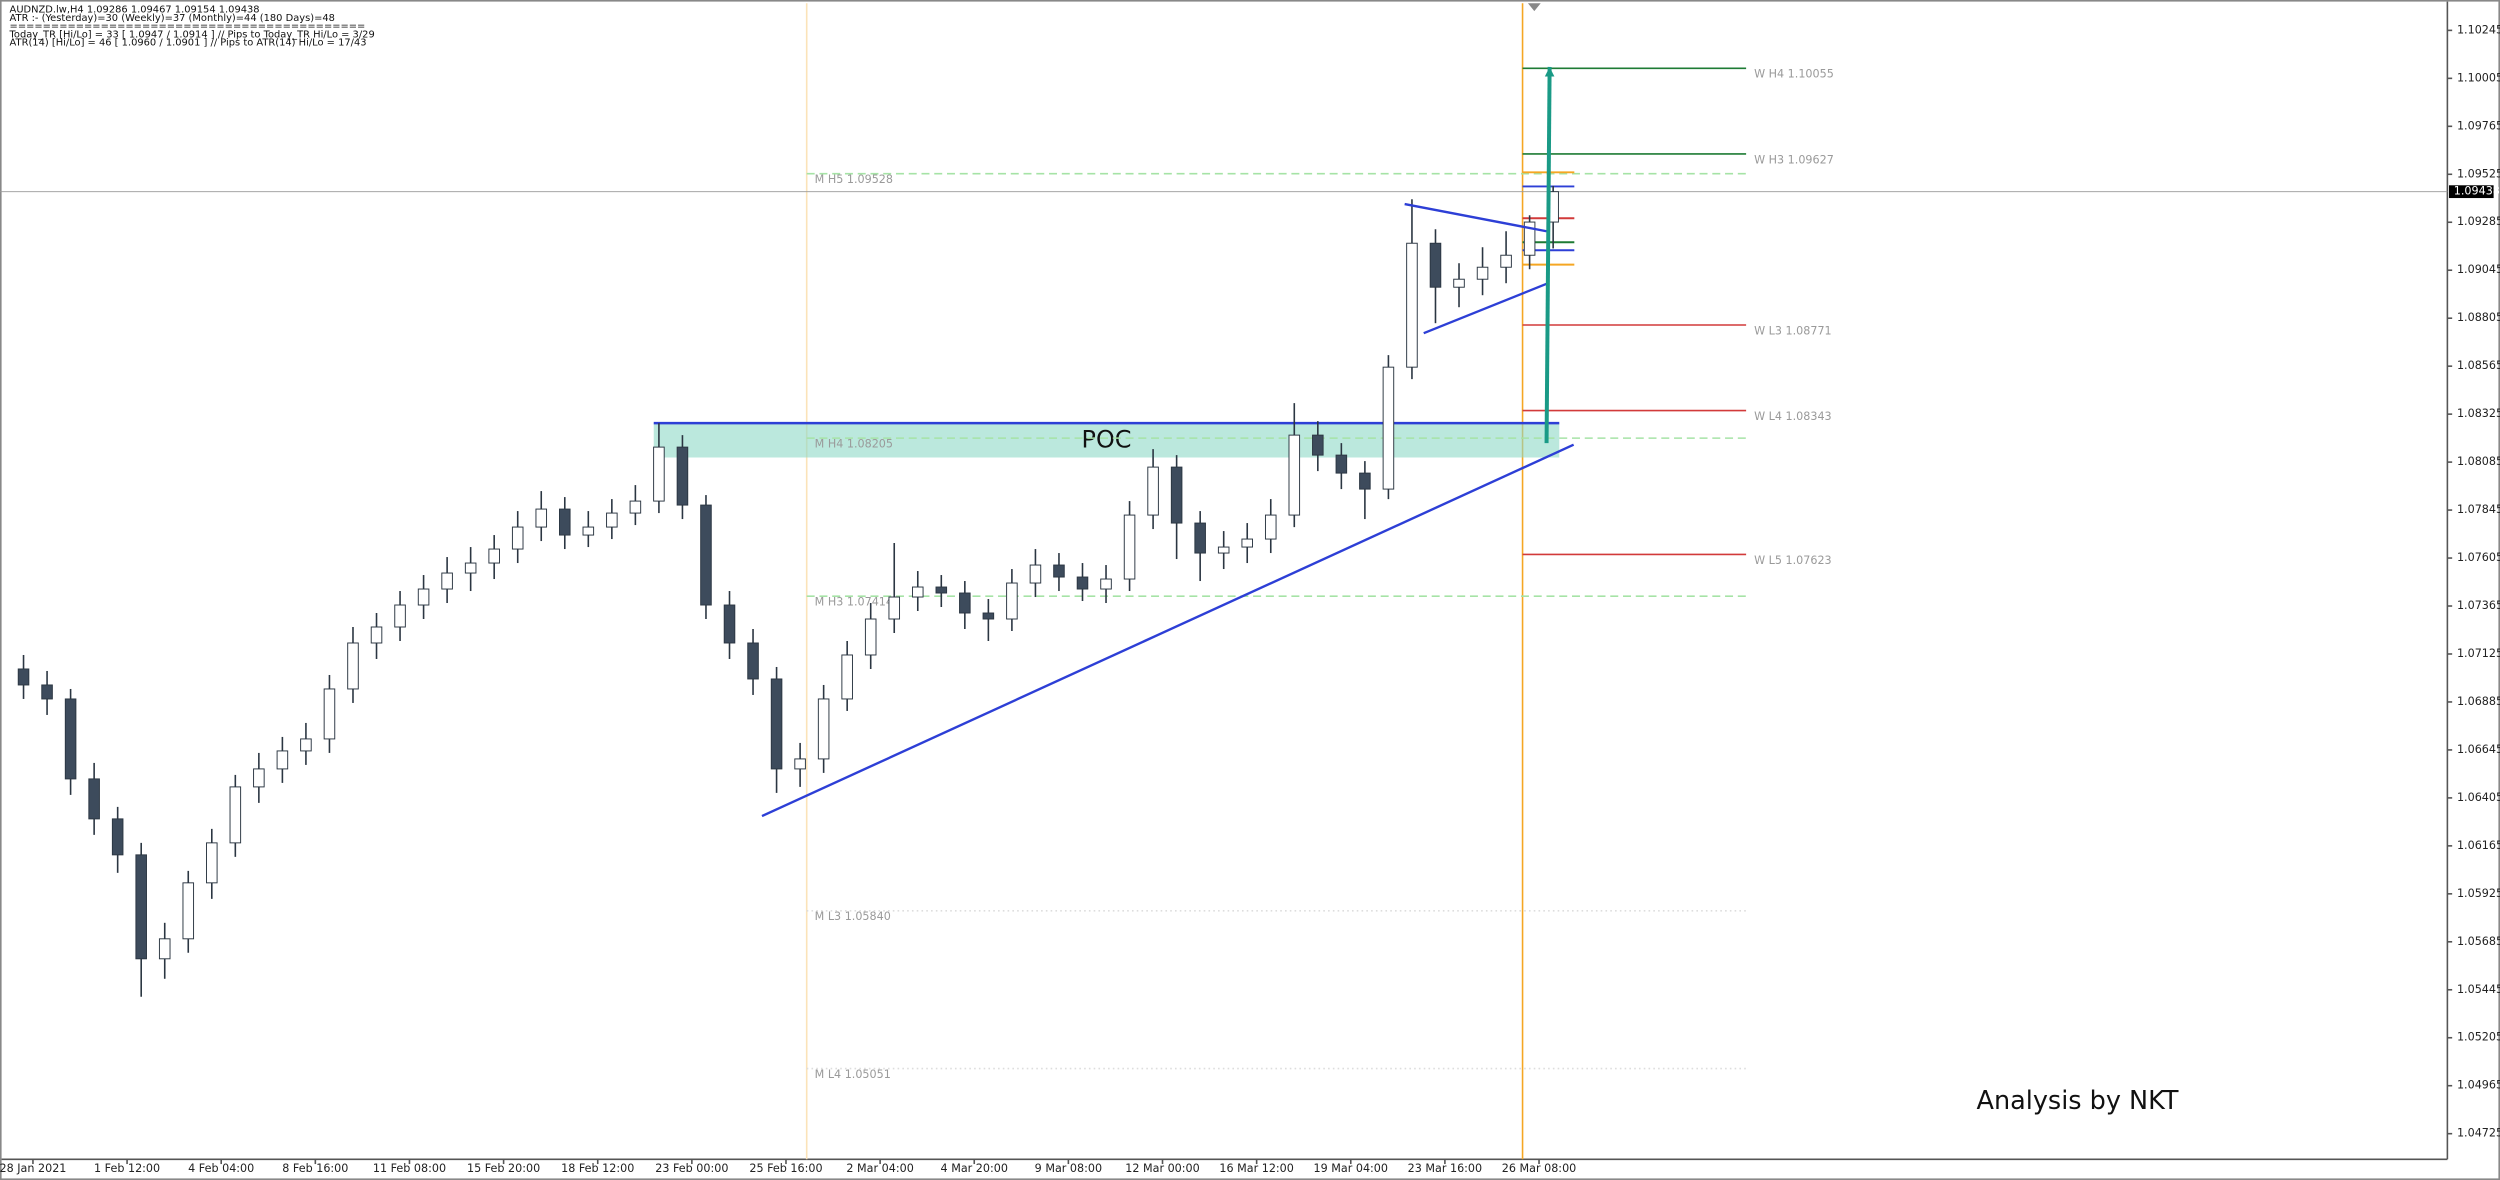 The width and height of the screenshot is (2500, 1180). I want to click on level-label: W L4 1.08343, so click(1793, 416).